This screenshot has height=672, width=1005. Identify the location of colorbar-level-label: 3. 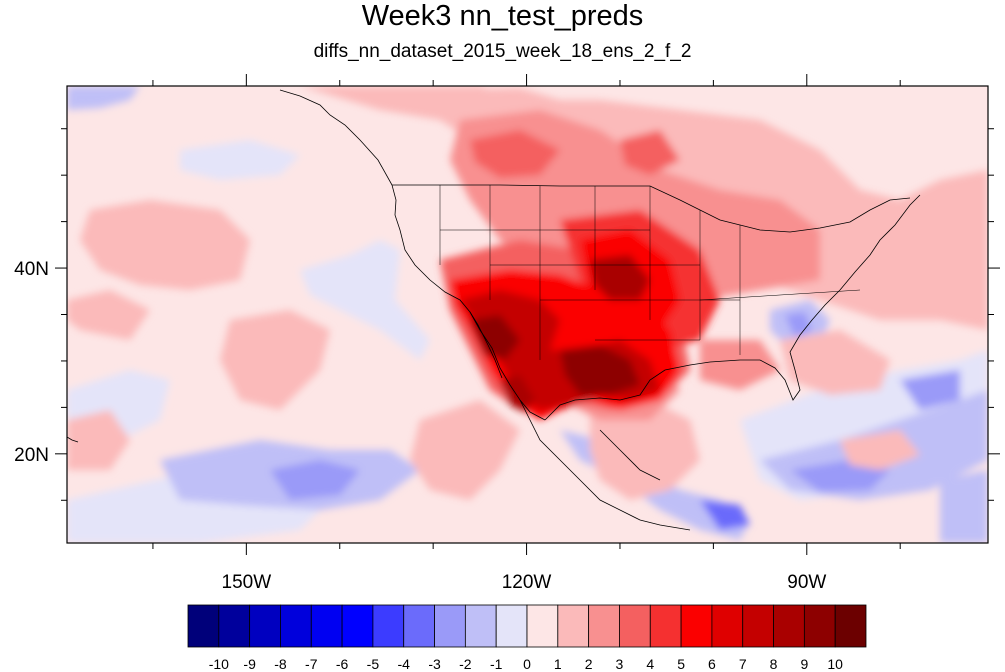
(620, 664).